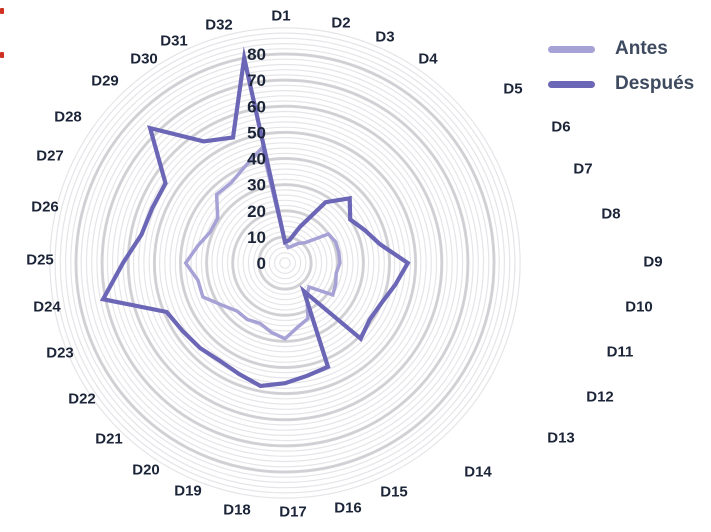  What do you see at coordinates (47, 307) in the screenshot?
I see `category-label-D24: D24` at bounding box center [47, 307].